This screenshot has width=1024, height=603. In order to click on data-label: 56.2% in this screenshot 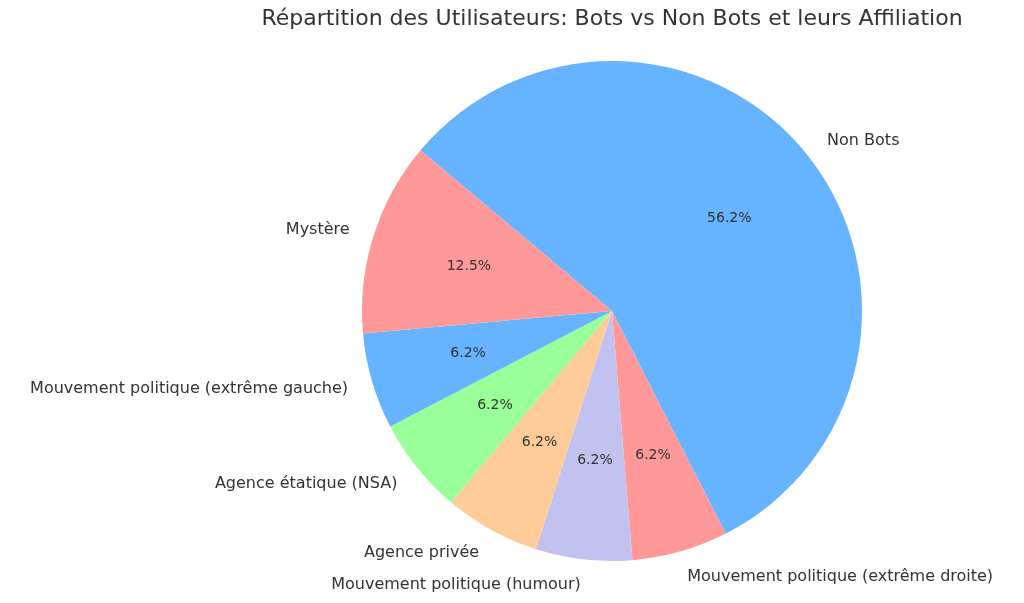, I will do `click(729, 216)`.